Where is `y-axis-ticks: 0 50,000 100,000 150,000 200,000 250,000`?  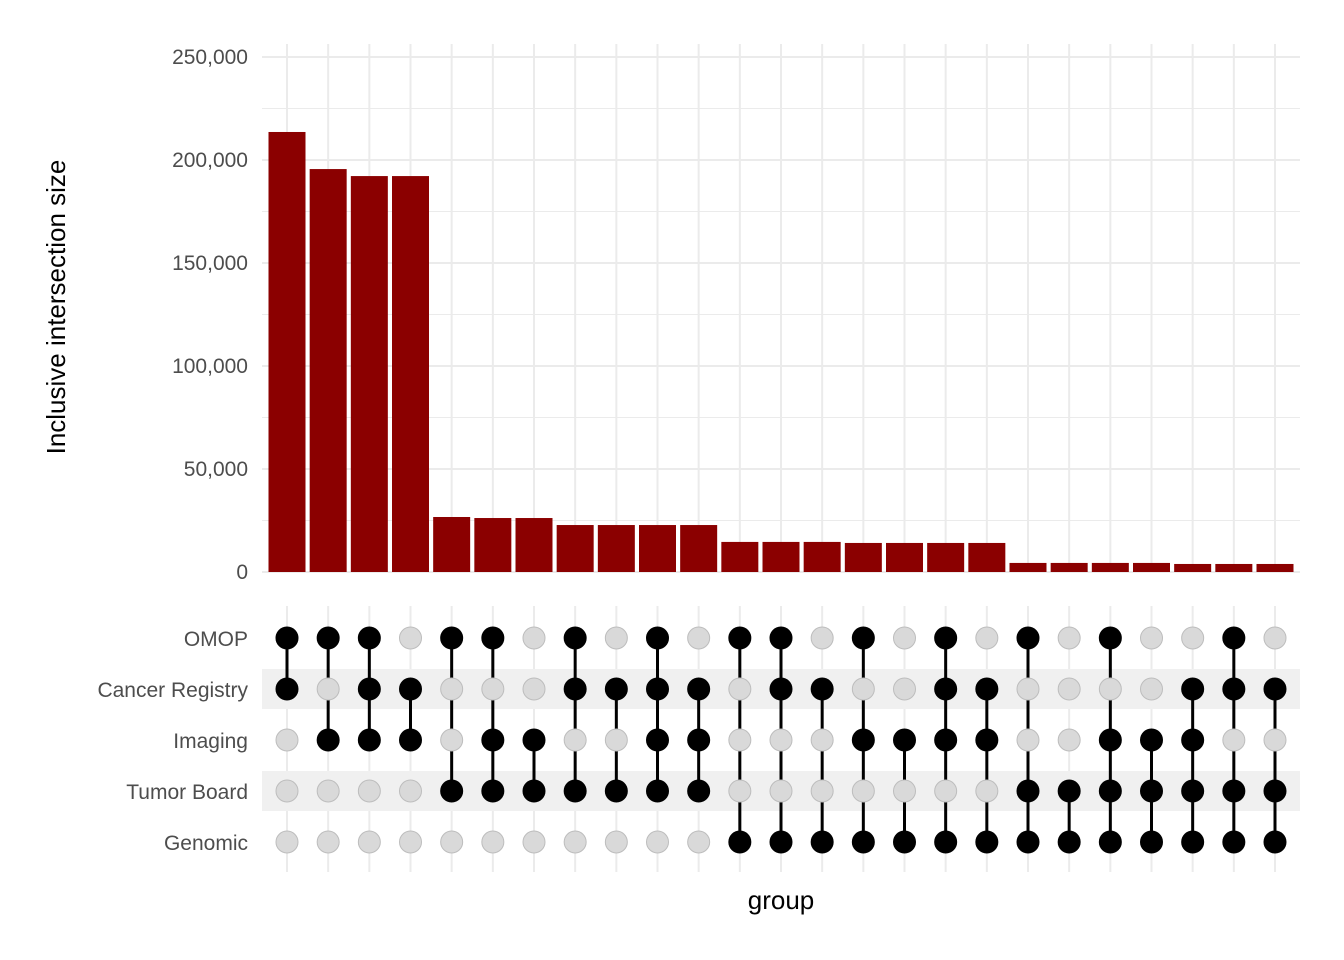
y-axis-ticks: 0 50,000 100,000 150,000 200,000 250,000 is located at coordinates (210, 315).